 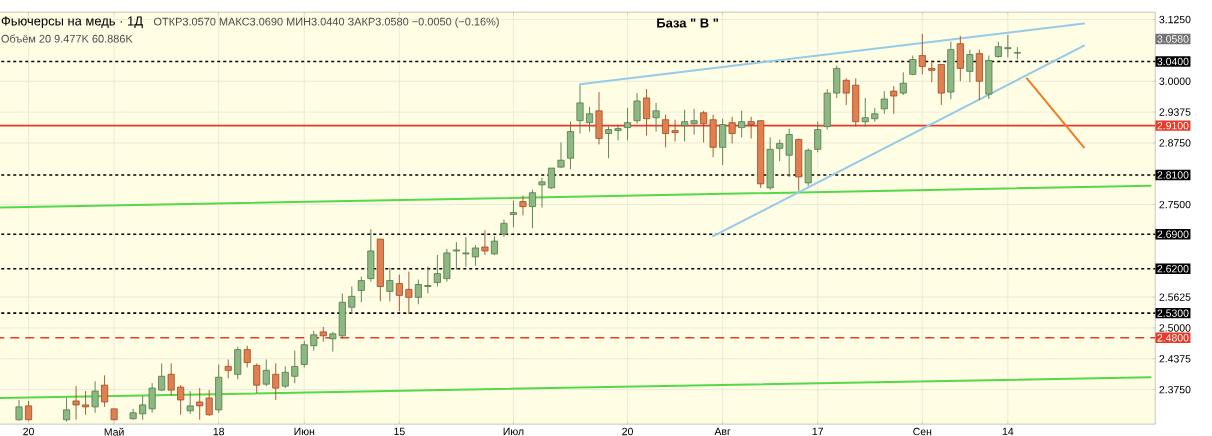 I want to click on x-tick-label: Авг, so click(x=722, y=431).